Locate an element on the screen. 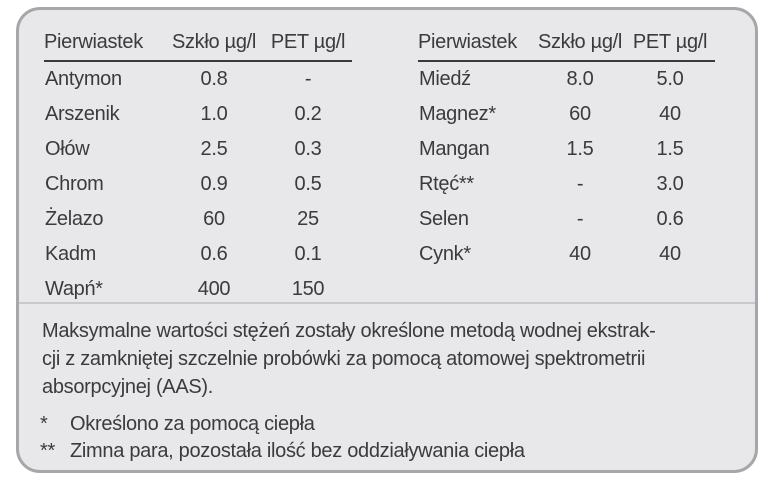 This screenshot has width=773, height=488. element-name-cell: Ołów is located at coordinates (67, 149).